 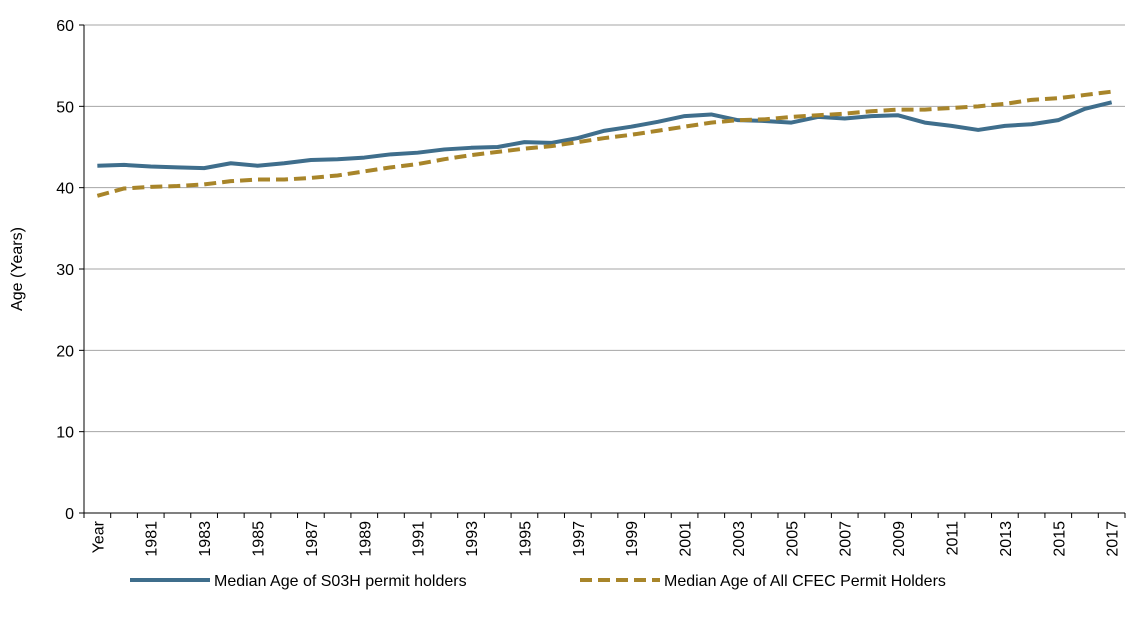 I want to click on x-tick-label: 1983, so click(x=205, y=539).